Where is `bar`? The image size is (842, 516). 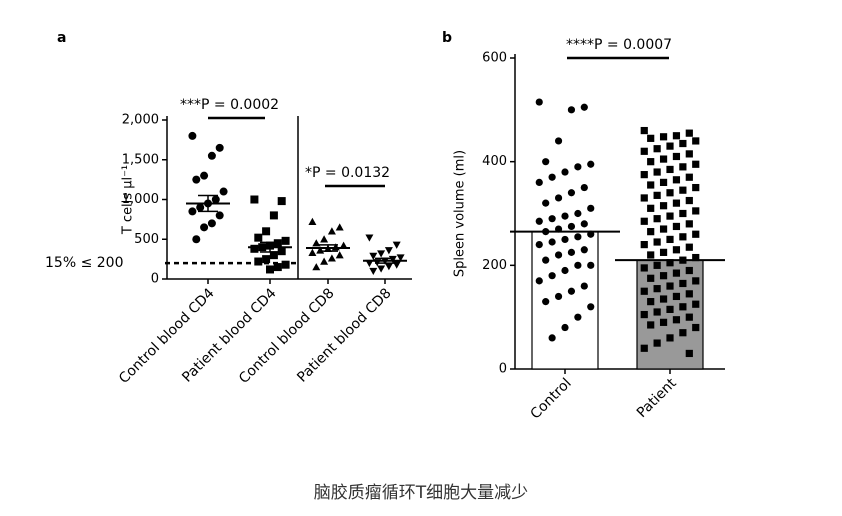
bar is located at coordinates (565, 300).